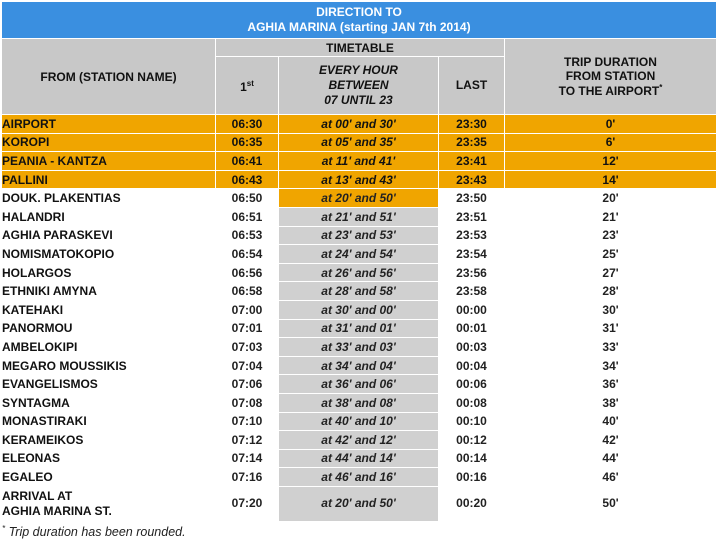  I want to click on column-header-first: 1st, so click(247, 85).